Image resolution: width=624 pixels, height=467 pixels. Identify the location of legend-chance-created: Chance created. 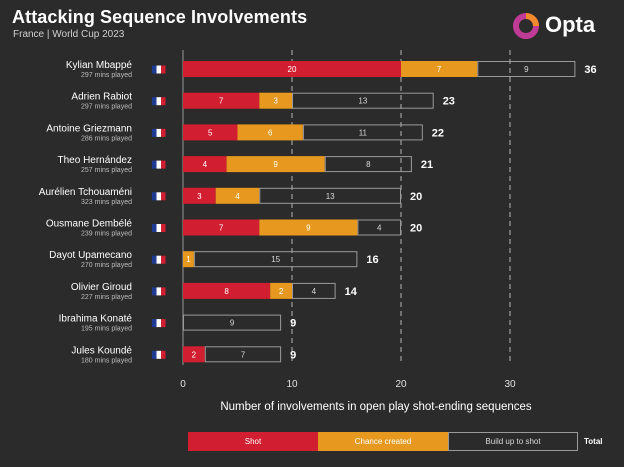
(383, 441).